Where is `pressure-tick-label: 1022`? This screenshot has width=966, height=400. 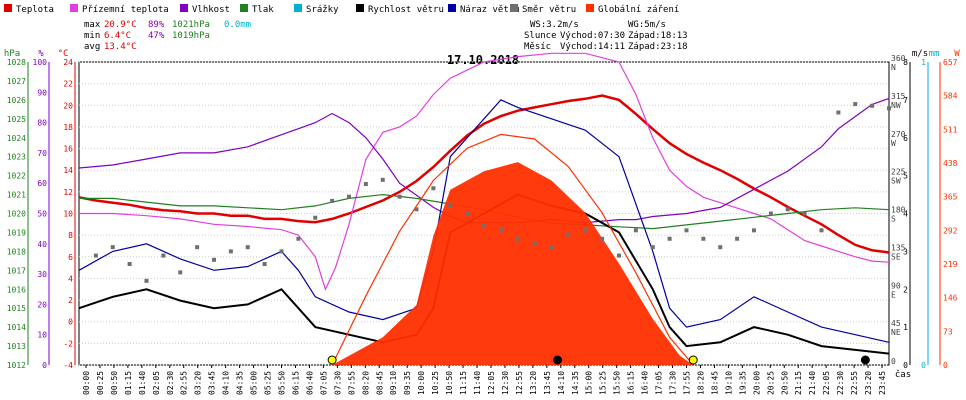
pressure-tick-label: 1022 is located at coordinates (16, 176).